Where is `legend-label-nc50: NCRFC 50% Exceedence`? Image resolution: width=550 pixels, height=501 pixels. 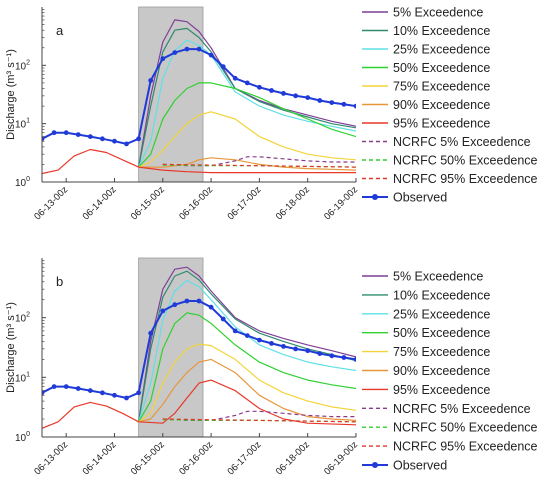 legend-label-nc50: NCRFC 50% Exceedence is located at coordinates (465, 428).